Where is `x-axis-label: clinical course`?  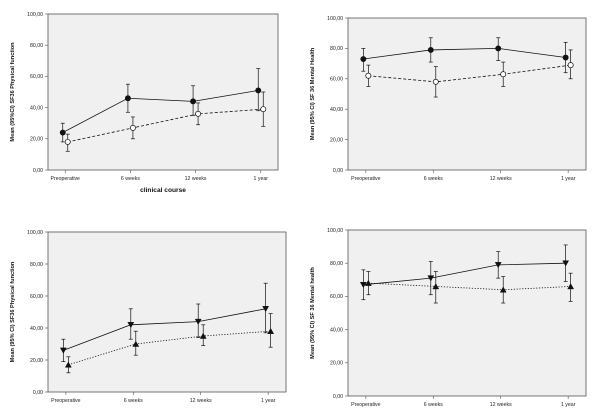
x-axis-label: clinical course is located at coordinates (163, 190).